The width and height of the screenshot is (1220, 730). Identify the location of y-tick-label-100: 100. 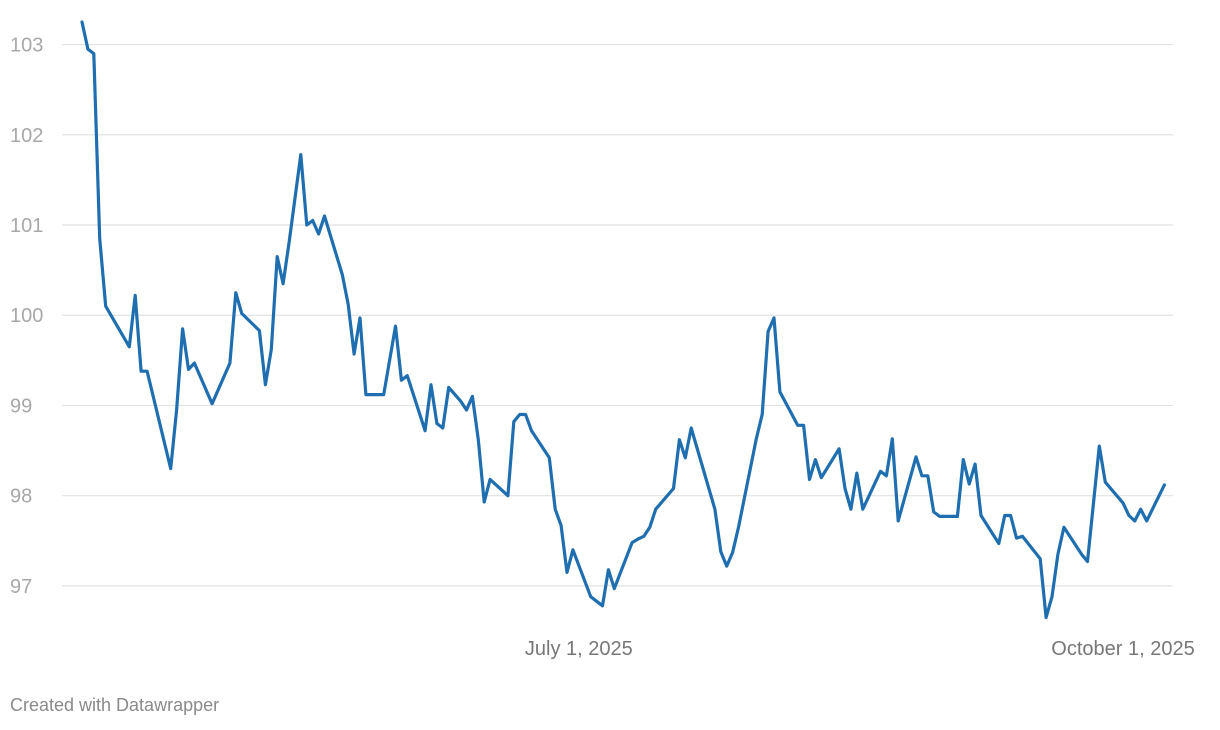
(26, 316).